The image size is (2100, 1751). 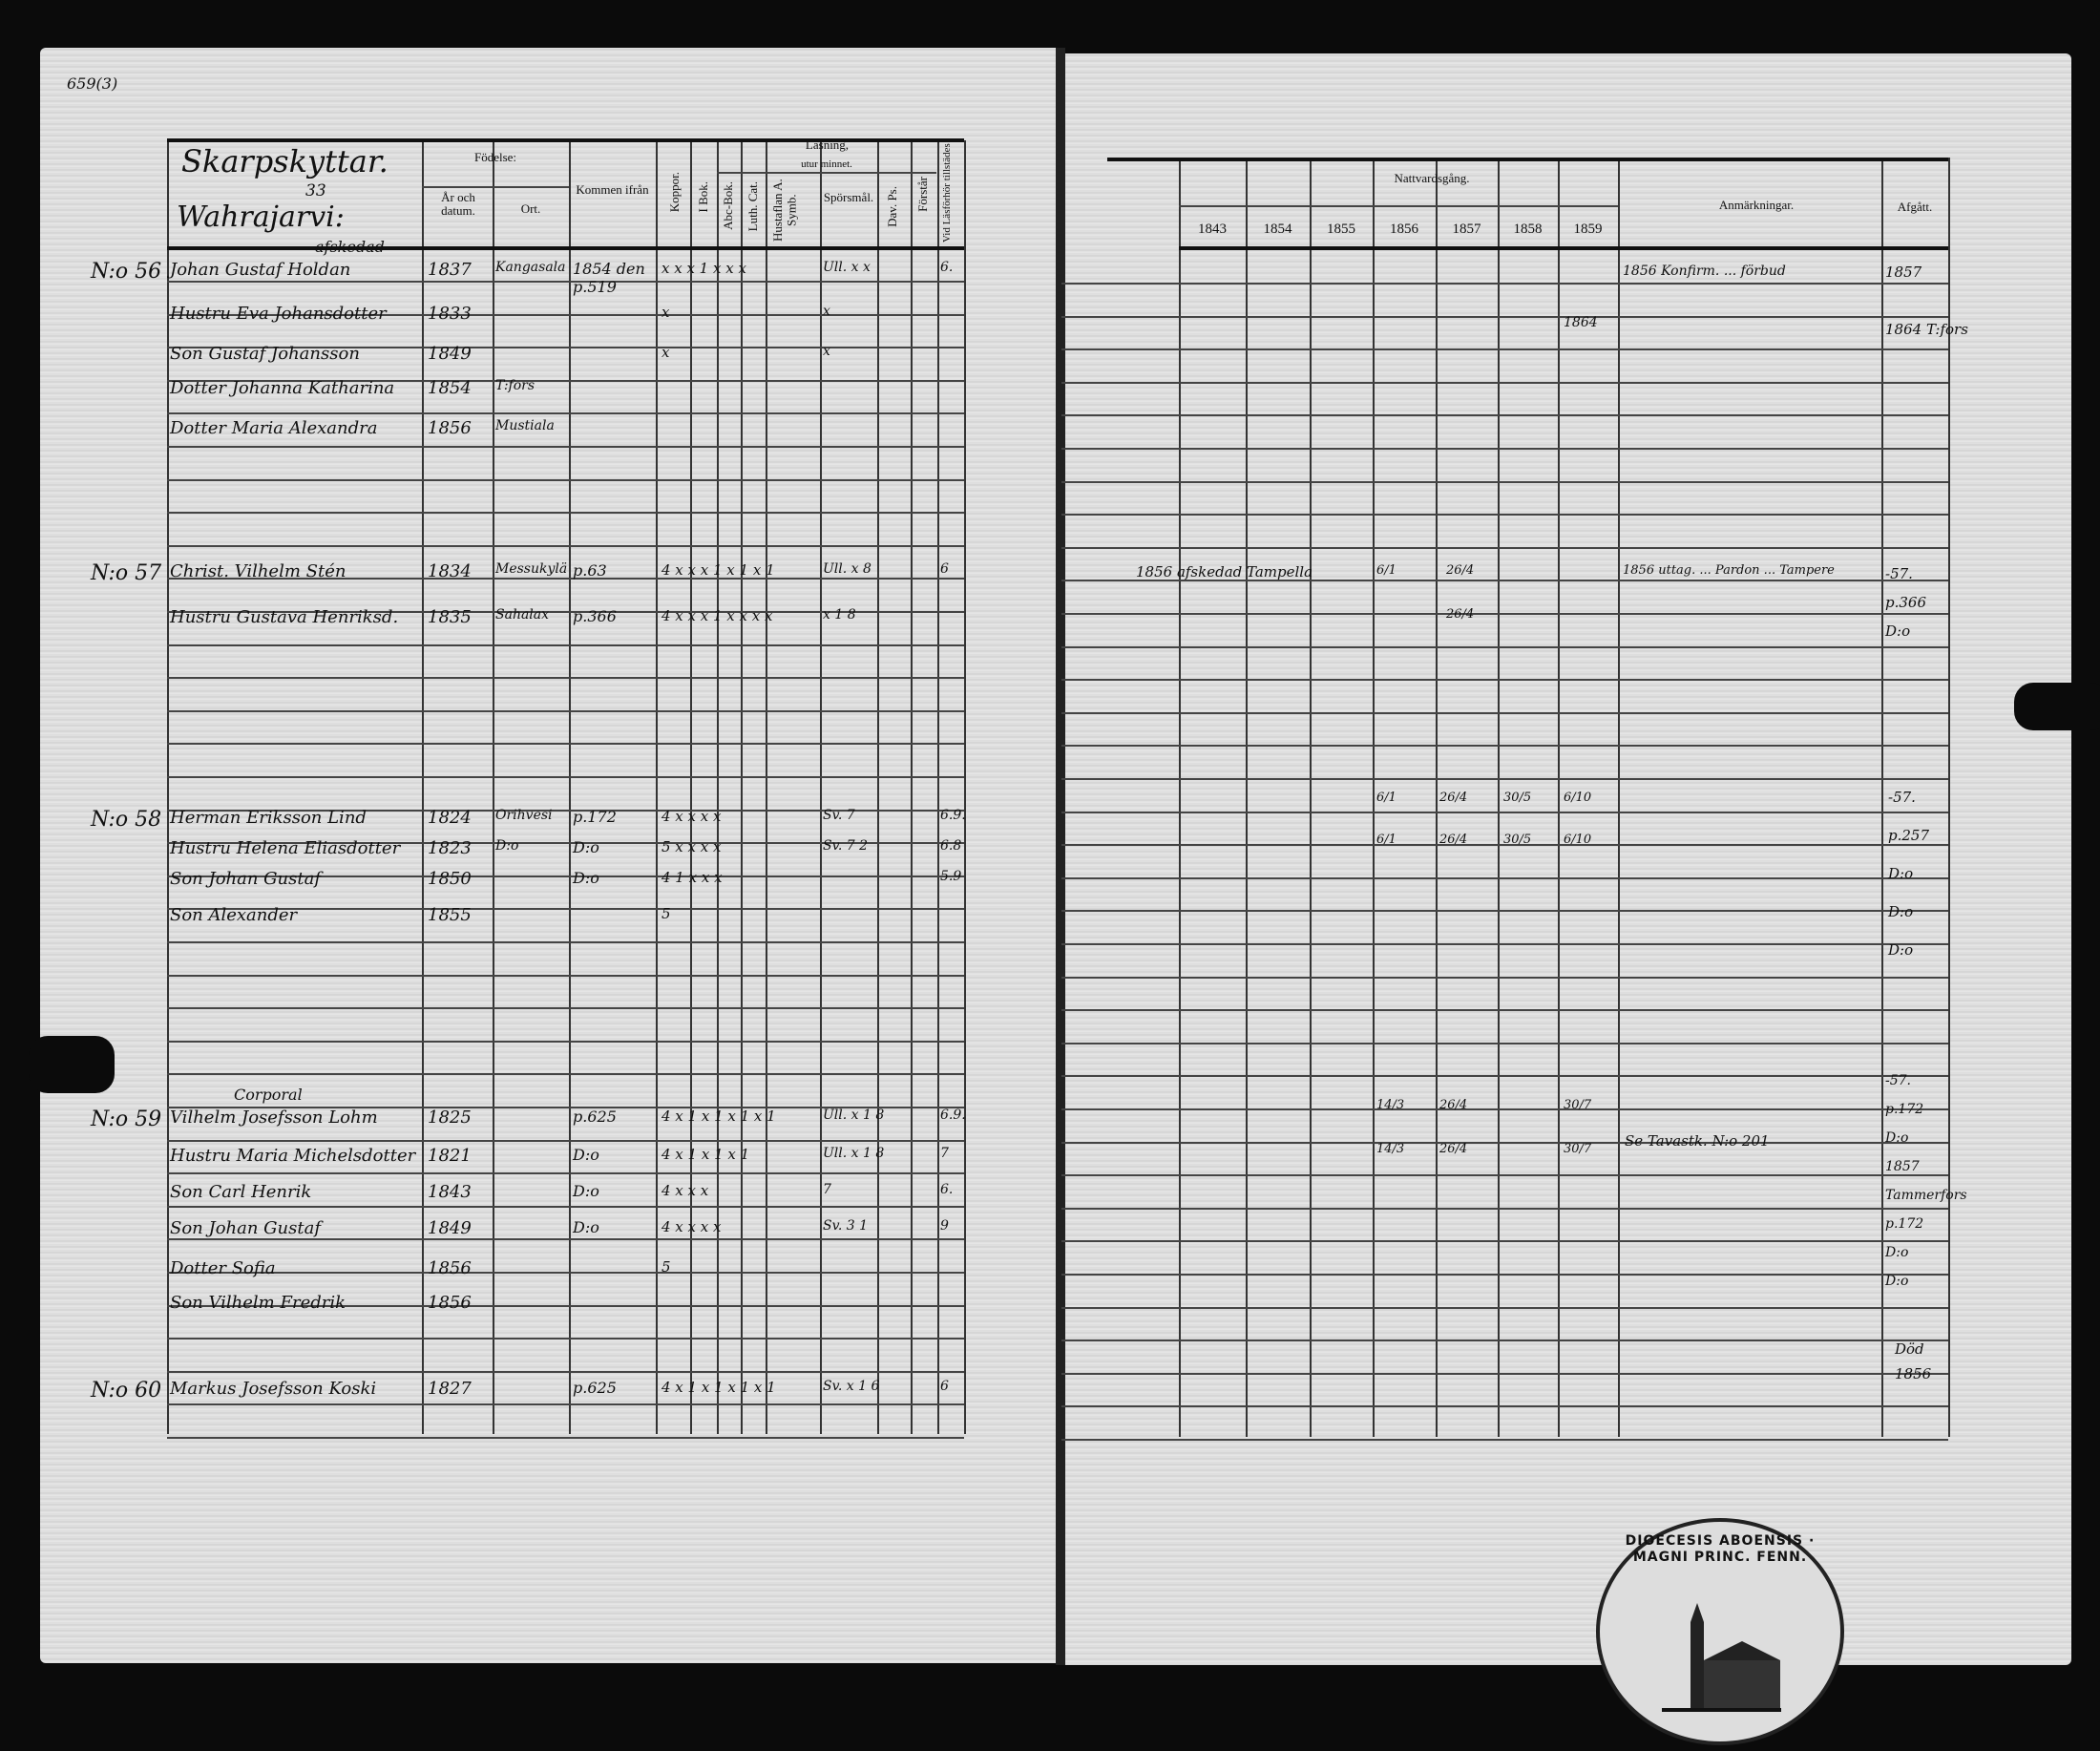 I want to click on birth-place: Orihvesi, so click(x=524, y=815).